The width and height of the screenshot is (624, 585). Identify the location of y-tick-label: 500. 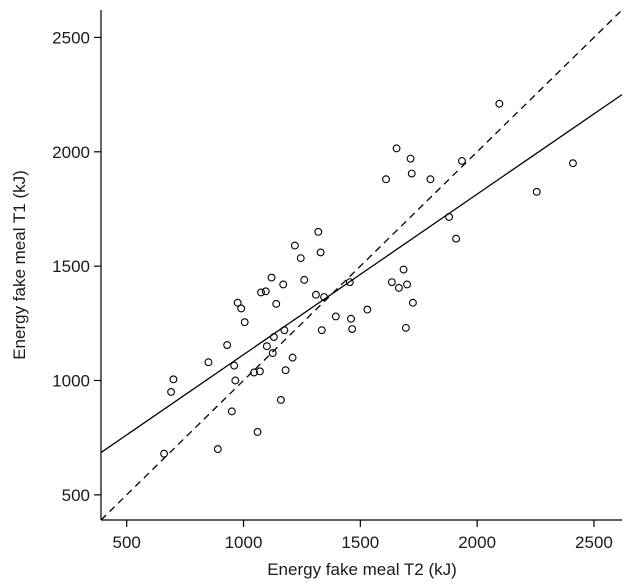
(76, 495).